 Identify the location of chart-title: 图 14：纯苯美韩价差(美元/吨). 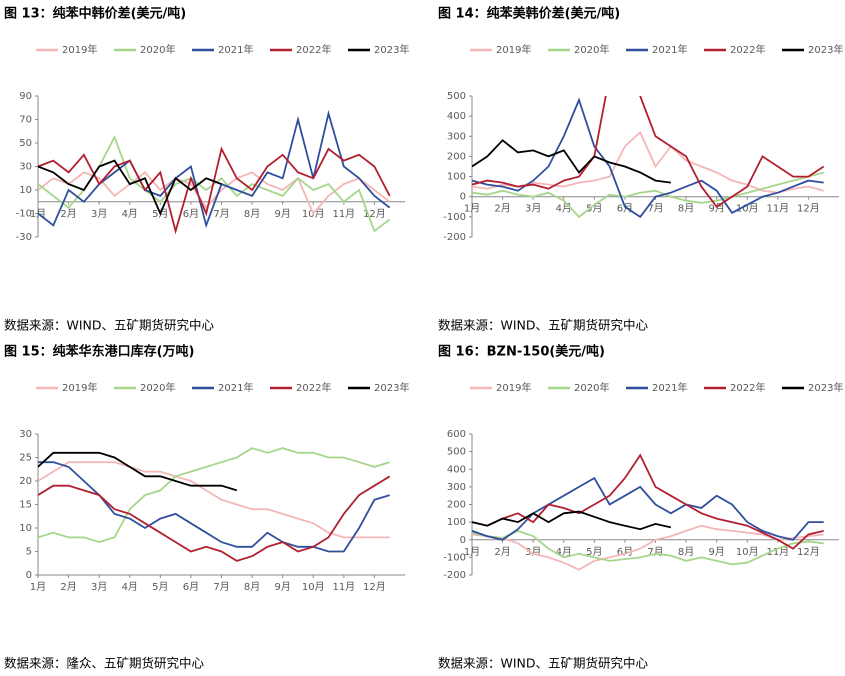
(529, 14).